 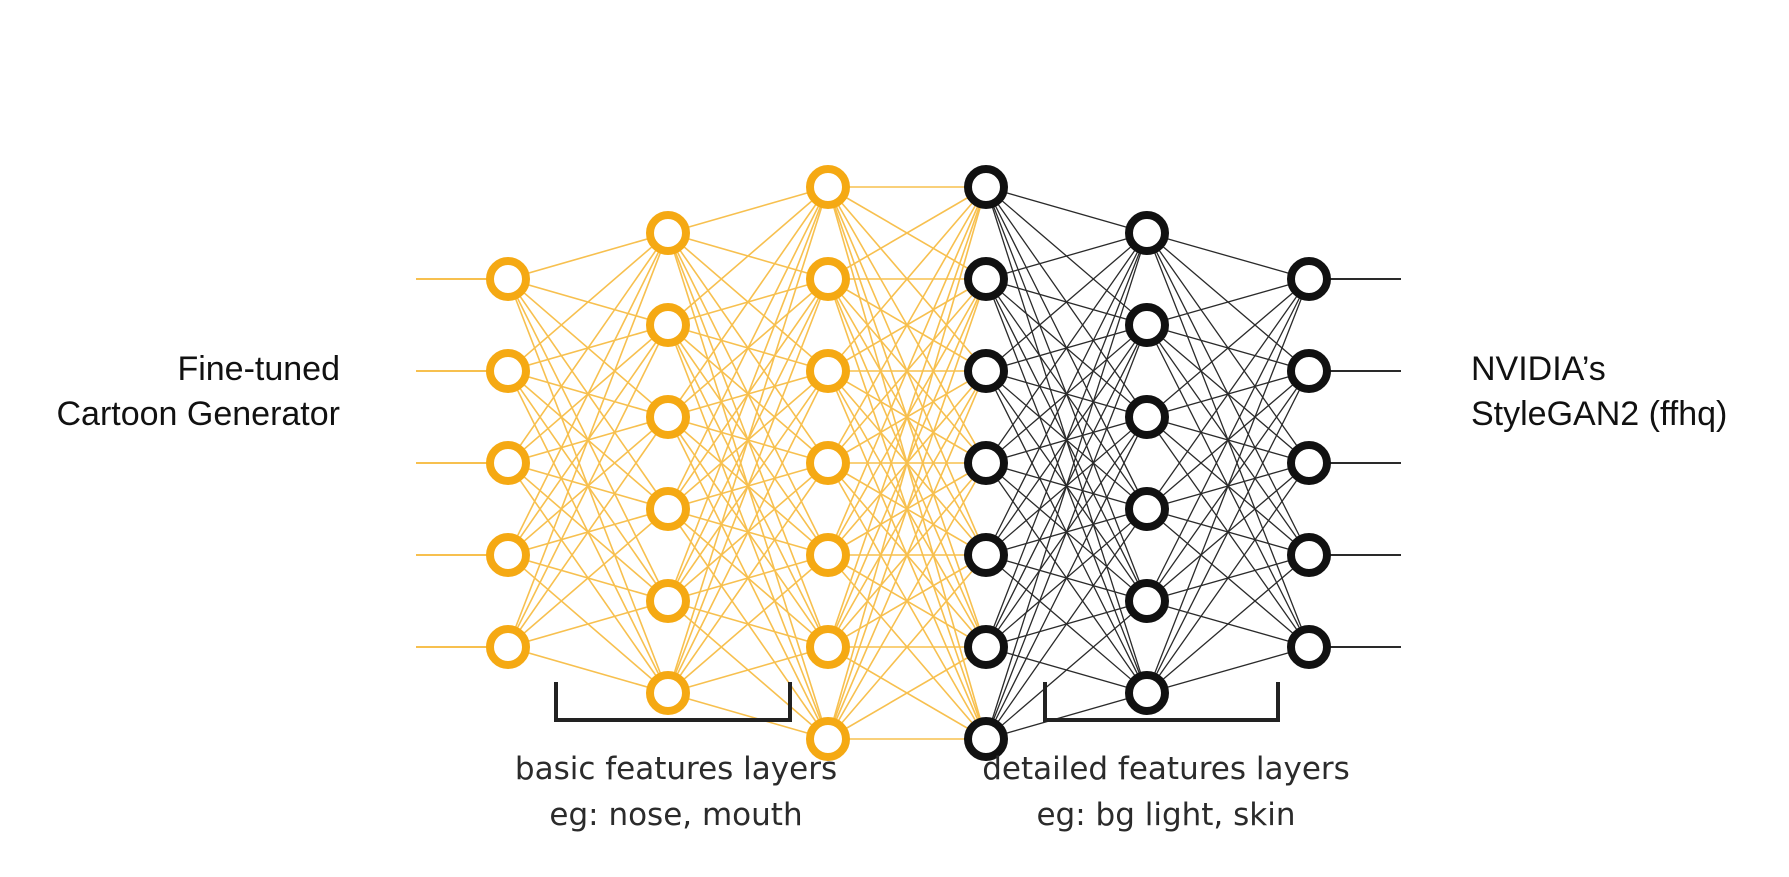 I want to click on right-label-line2: StyleGAN2 (ffhq), so click(x=1599, y=414).